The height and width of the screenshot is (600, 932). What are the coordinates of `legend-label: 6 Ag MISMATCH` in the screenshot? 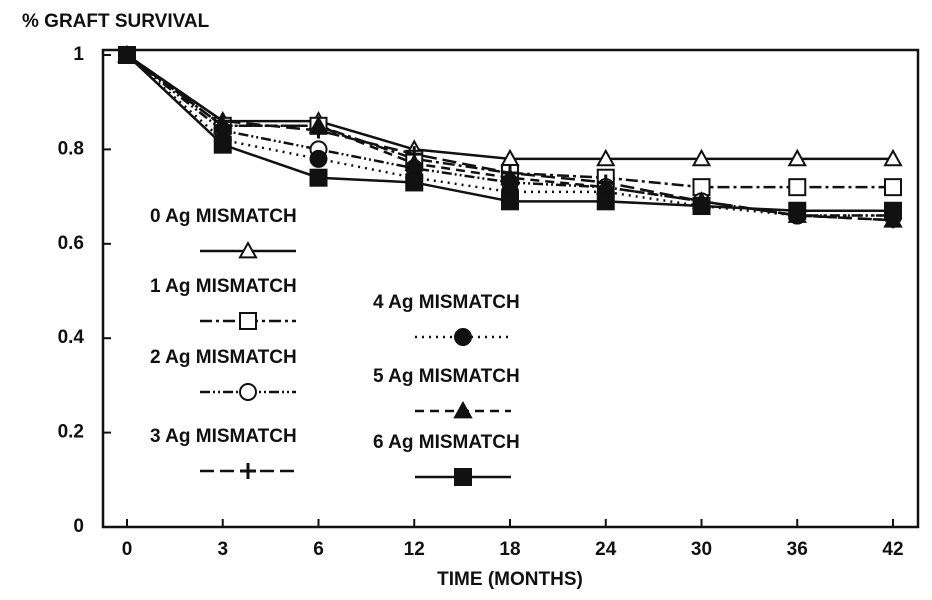 It's located at (446, 442).